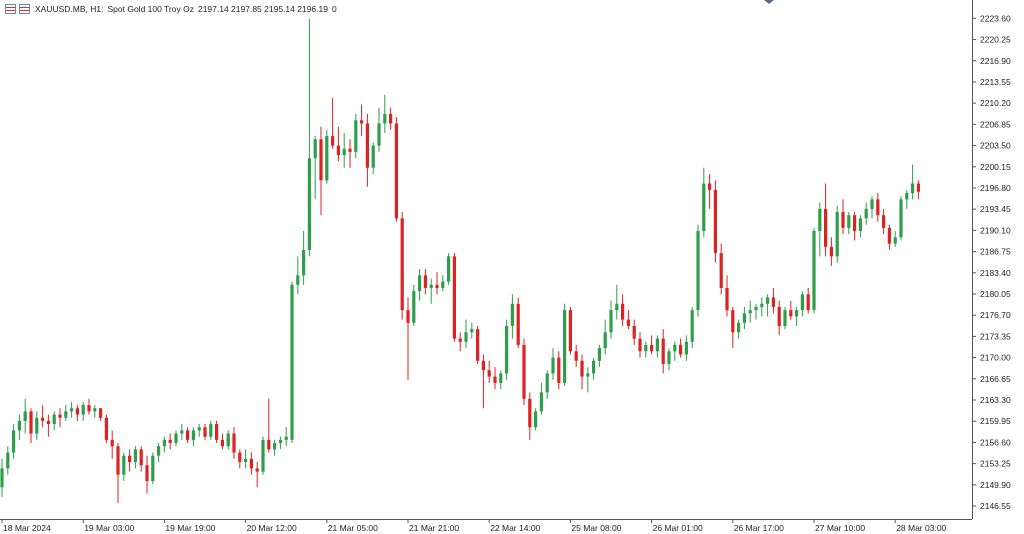 The image size is (1024, 534). Describe the element at coordinates (353, 528) in the screenshot. I see `x-tick-label: 21 Mar 05:00` at that location.